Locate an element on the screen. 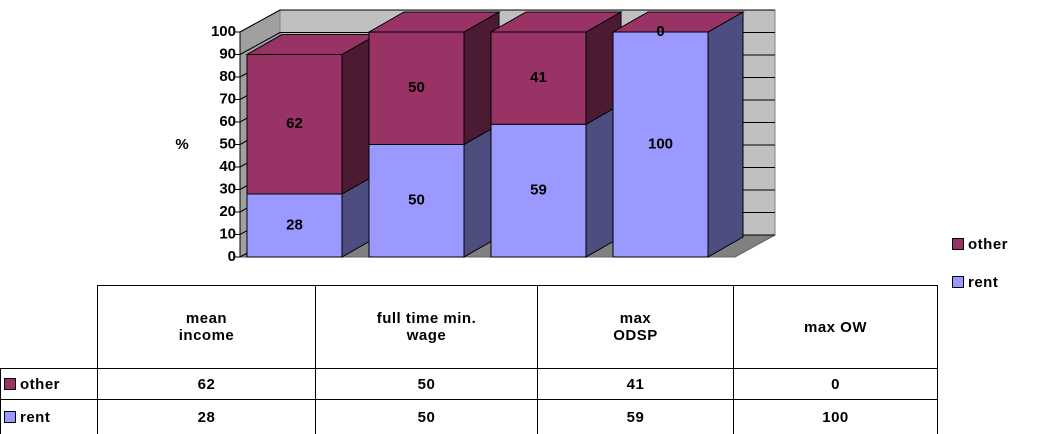 The image size is (1037, 434). y-tick-label: 20 is located at coordinates (227, 211).